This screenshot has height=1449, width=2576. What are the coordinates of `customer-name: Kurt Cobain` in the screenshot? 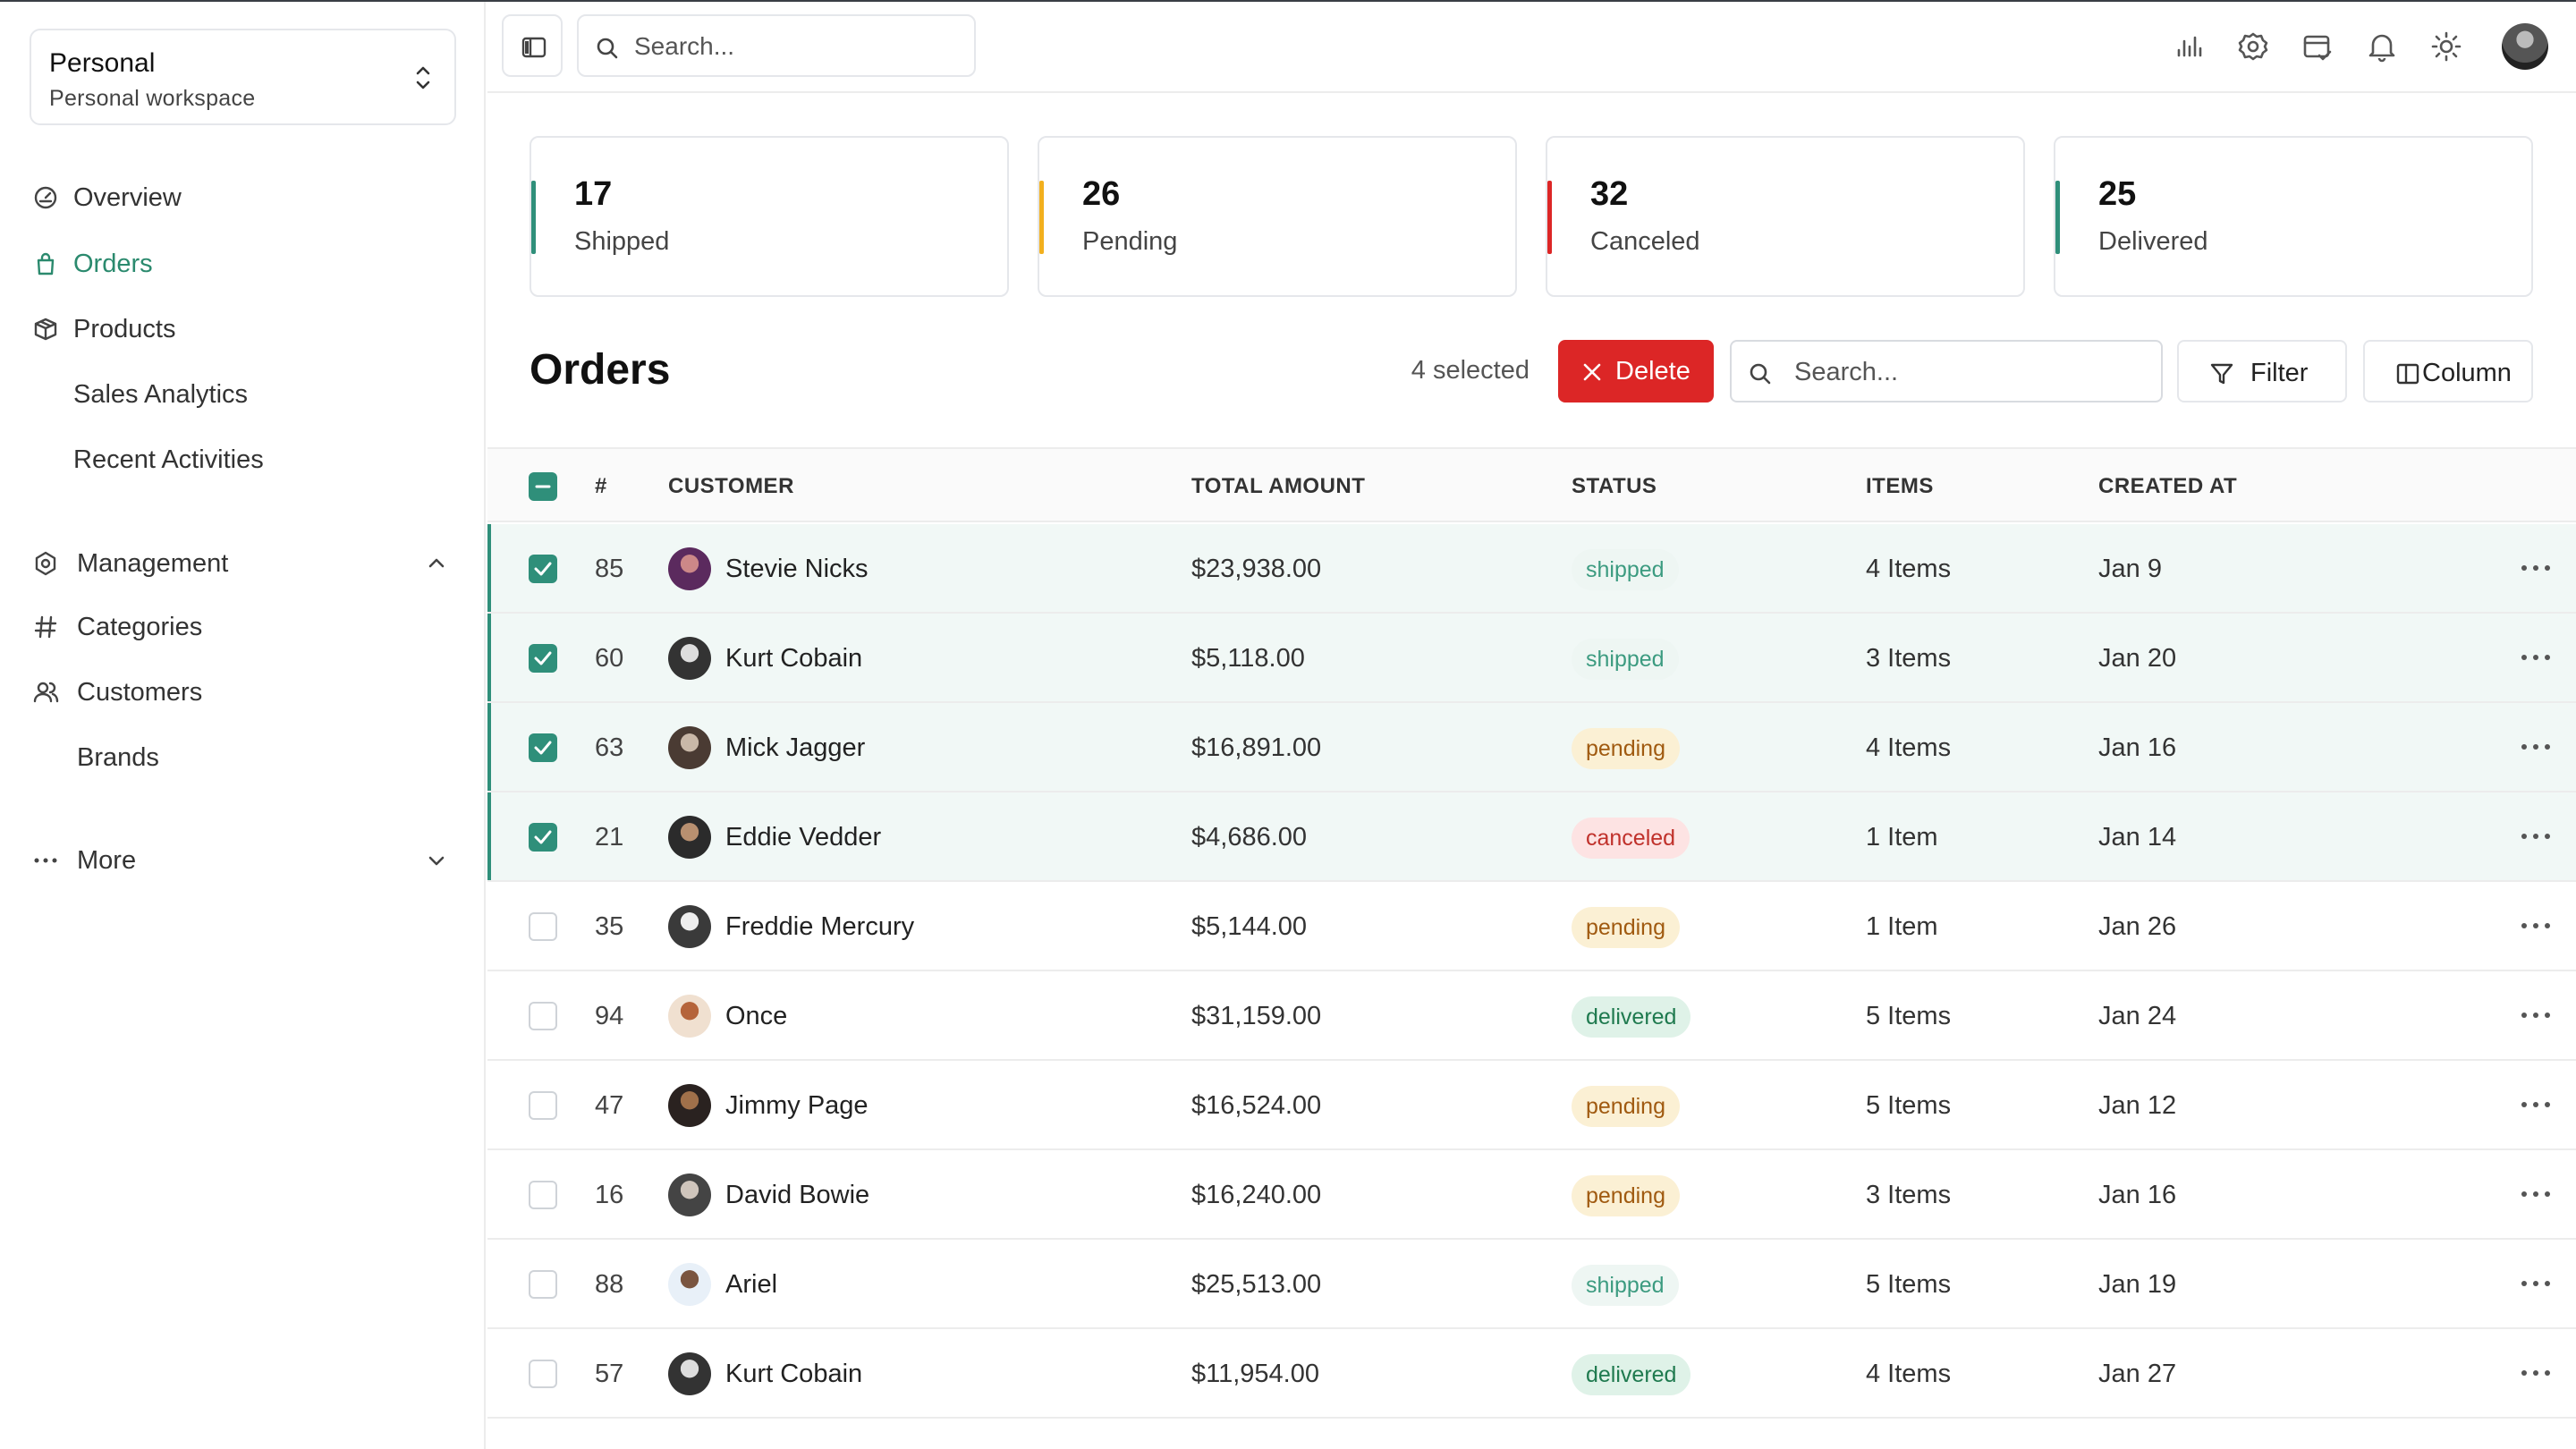 It's located at (794, 658).